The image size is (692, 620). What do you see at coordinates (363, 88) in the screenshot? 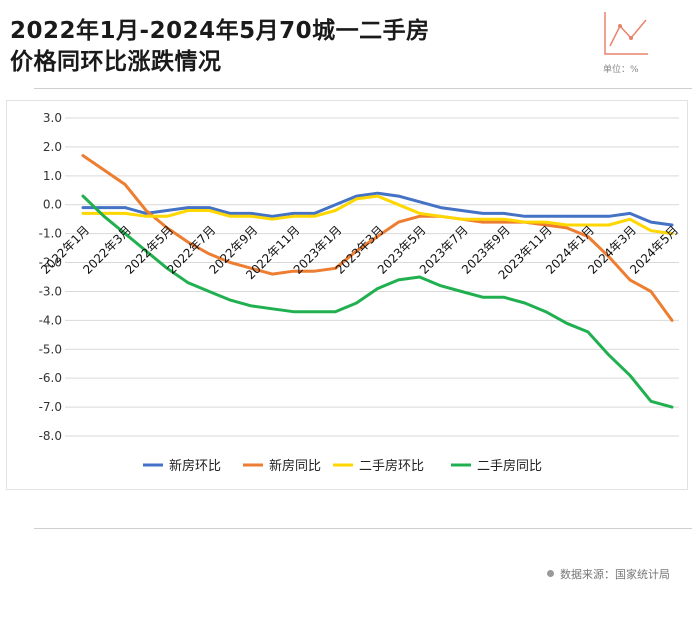
I see `header-divider` at bounding box center [363, 88].